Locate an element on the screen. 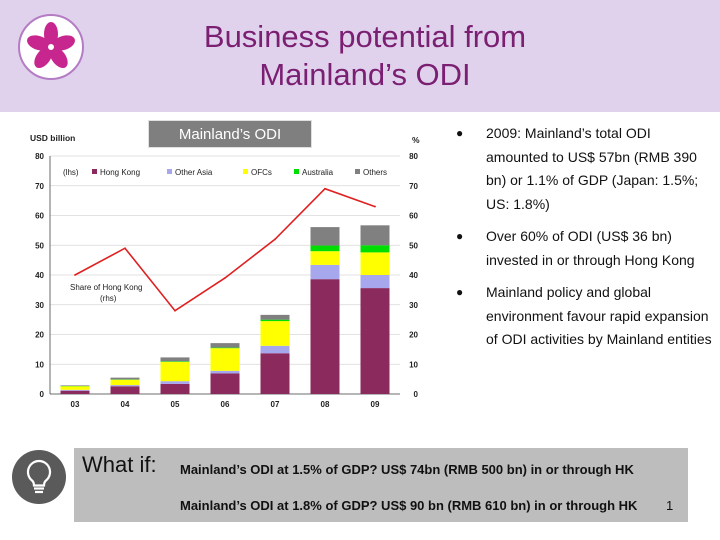 The height and width of the screenshot is (540, 720). slide-title: Business potential from Mainland’s ODI is located at coordinates (365, 56).